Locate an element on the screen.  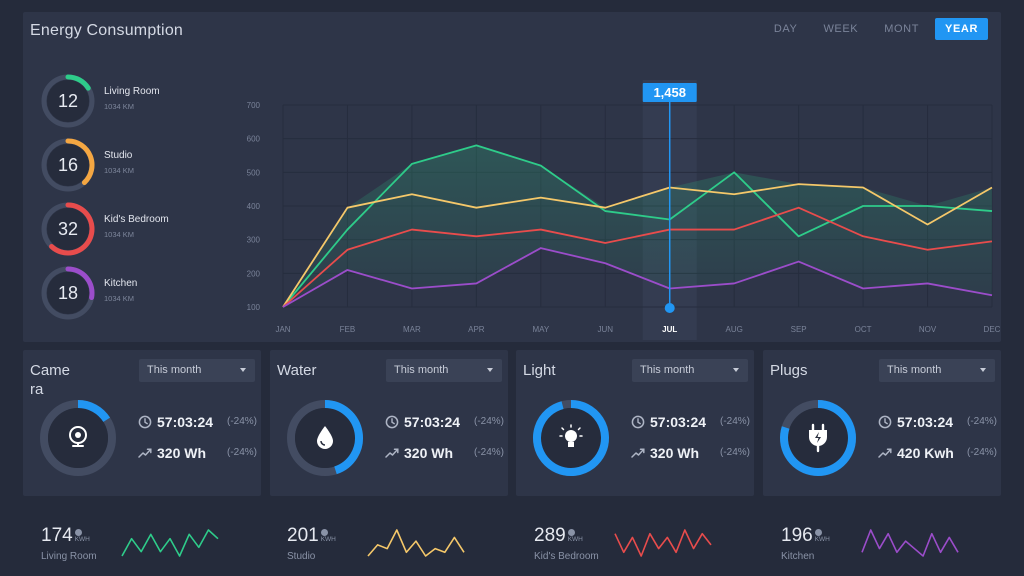
card-title: Water is located at coordinates (297, 370).